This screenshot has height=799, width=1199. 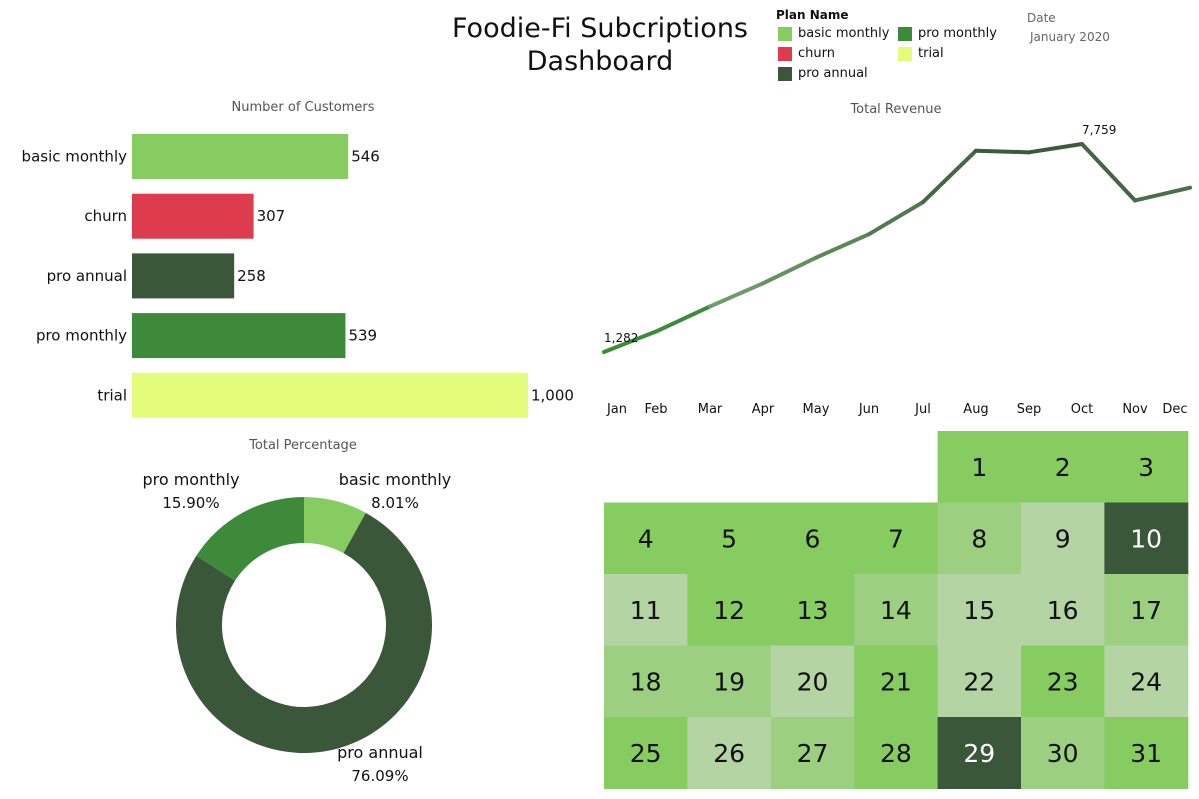 What do you see at coordinates (1082, 409) in the screenshot?
I see `revenue-x-tick: Oct` at bounding box center [1082, 409].